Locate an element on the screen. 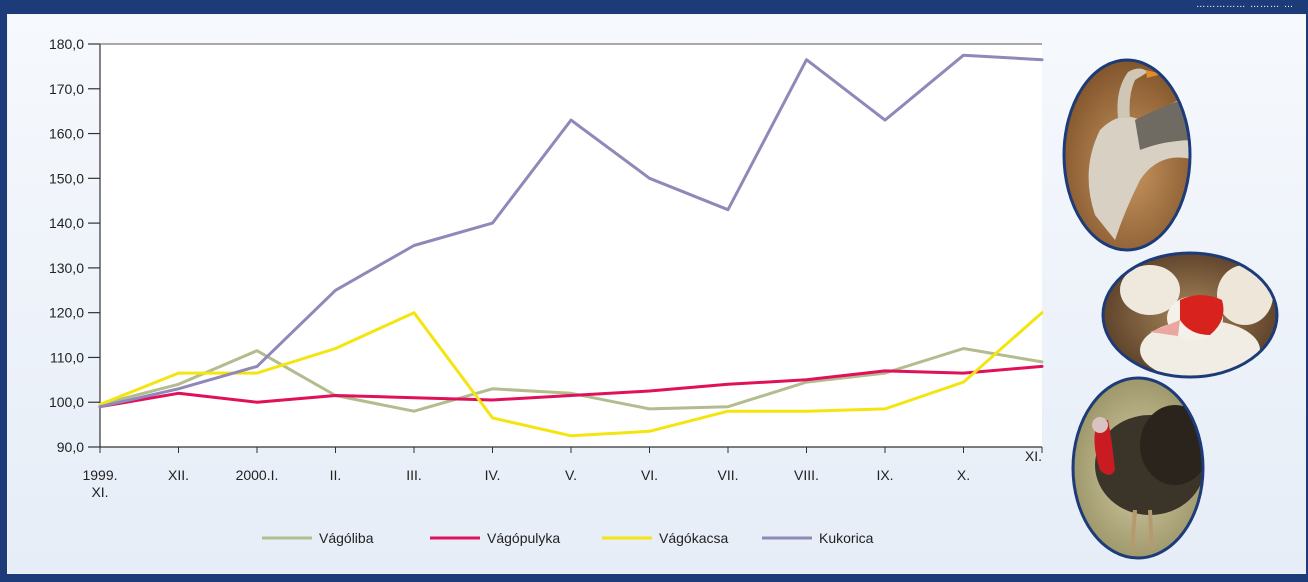  x-tick-label: IV. is located at coordinates (493, 475).